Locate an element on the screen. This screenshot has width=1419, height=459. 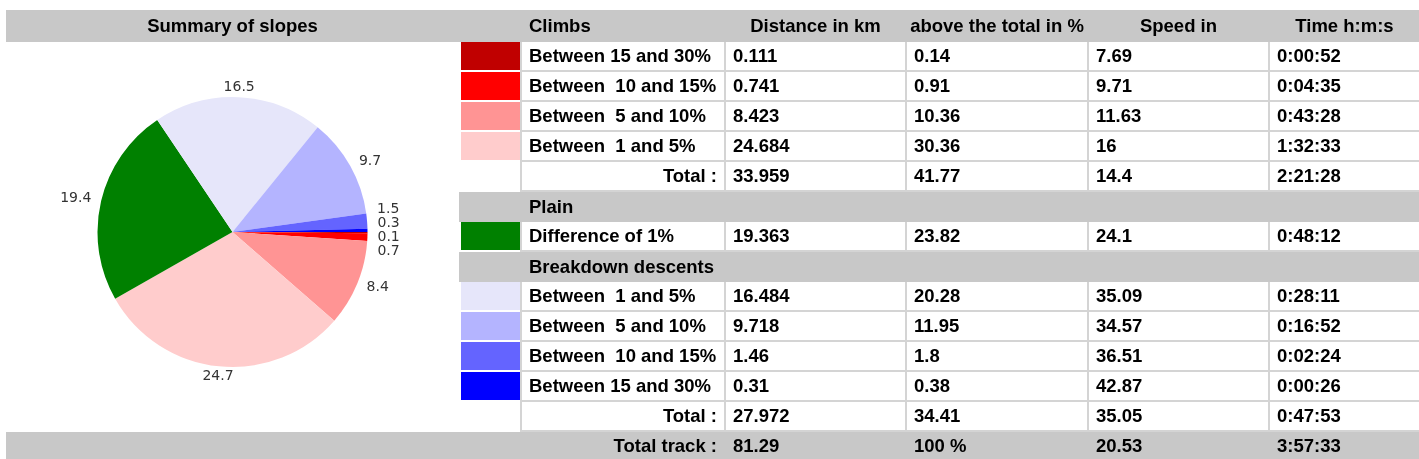
text: 42.87 is located at coordinates (1119, 386).